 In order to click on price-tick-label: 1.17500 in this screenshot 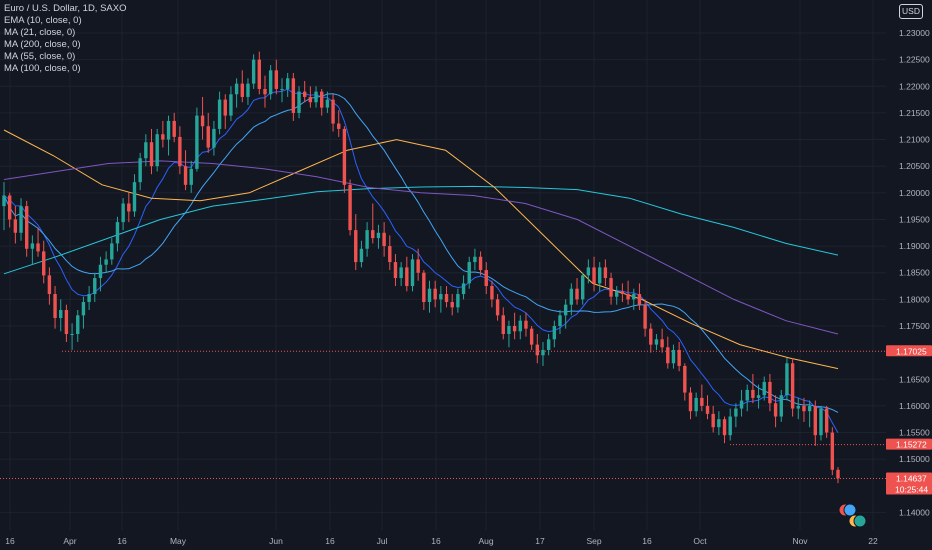, I will do `click(914, 326)`.